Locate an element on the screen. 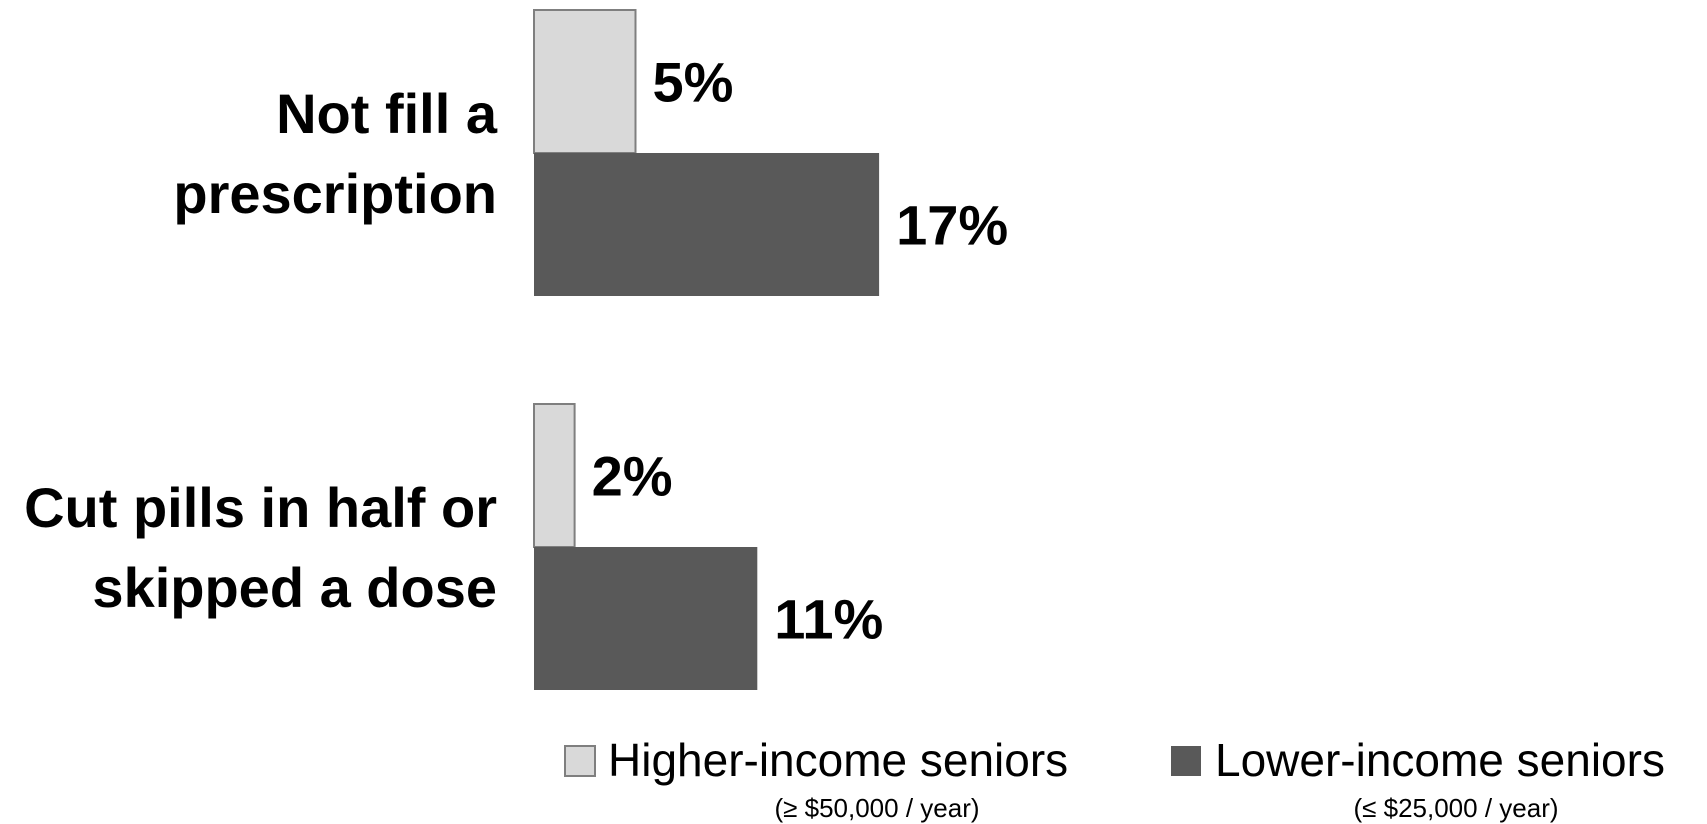 The width and height of the screenshot is (1707, 824). value-label-higher-0: 5% is located at coordinates (693, 82).